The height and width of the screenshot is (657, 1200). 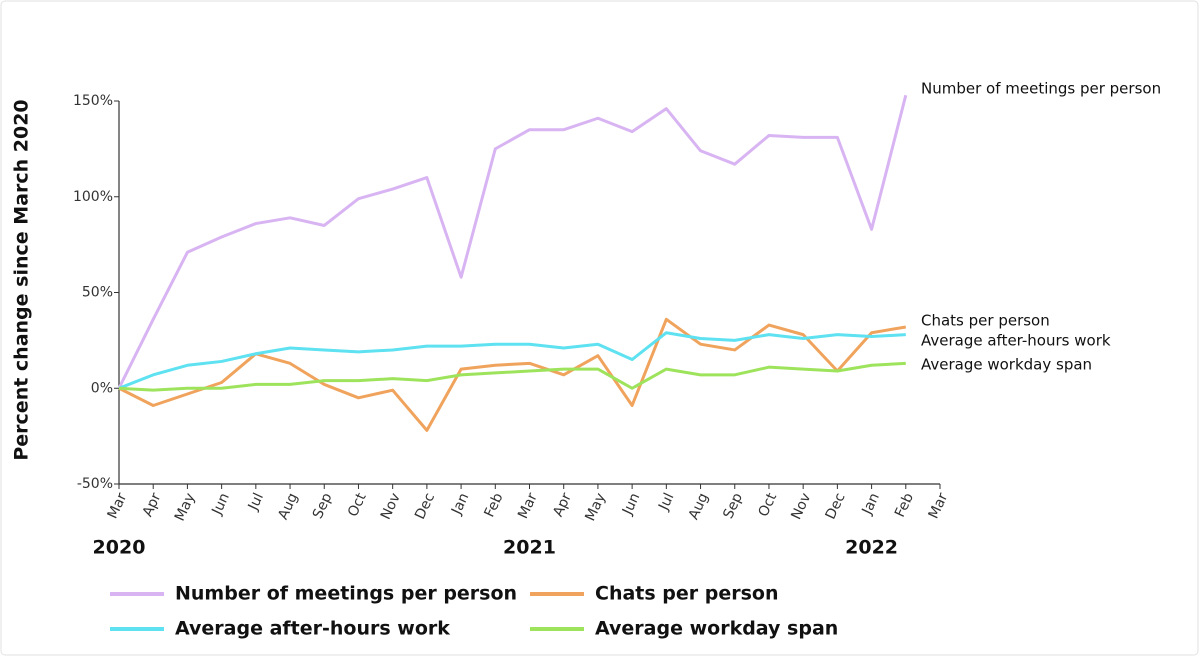 I want to click on legend-label: Average workday span, so click(x=716, y=629).